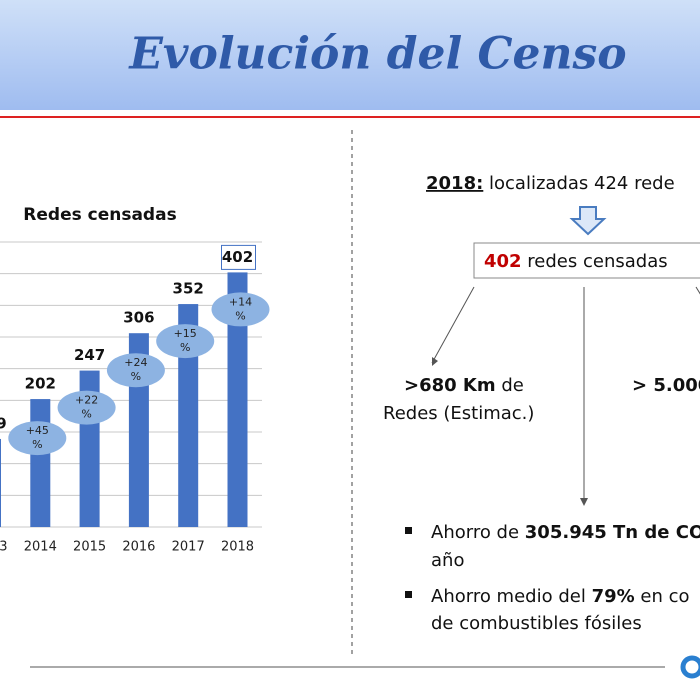 The width and height of the screenshot is (700, 700). I want to click on bullet-line: Ahorro medio del 79% en co, so click(560, 596).